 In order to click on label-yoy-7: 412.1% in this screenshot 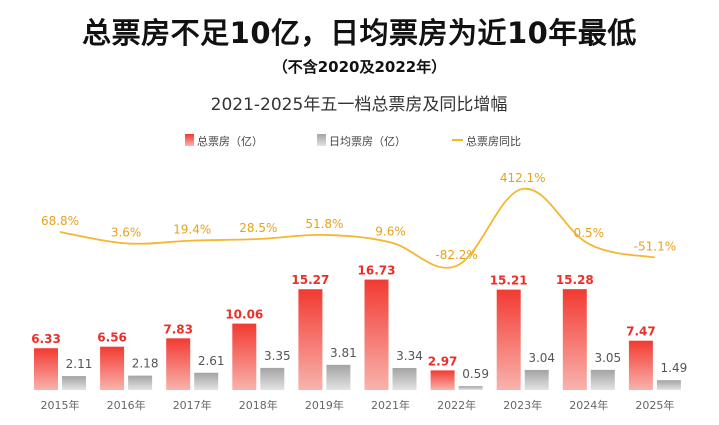, I will do `click(523, 178)`.